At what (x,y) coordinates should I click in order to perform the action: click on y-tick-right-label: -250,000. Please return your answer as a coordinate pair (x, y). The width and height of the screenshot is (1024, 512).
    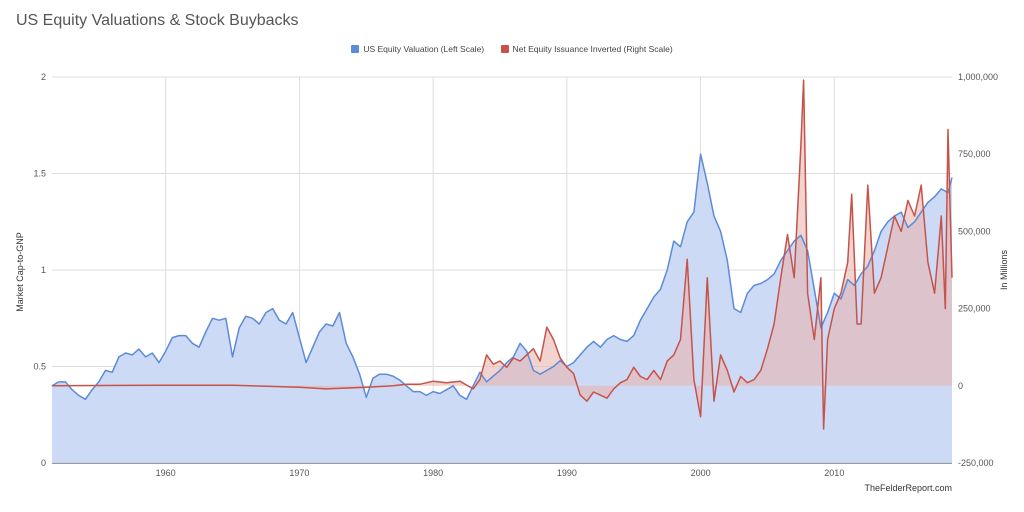
    Looking at the image, I should click on (976, 463).